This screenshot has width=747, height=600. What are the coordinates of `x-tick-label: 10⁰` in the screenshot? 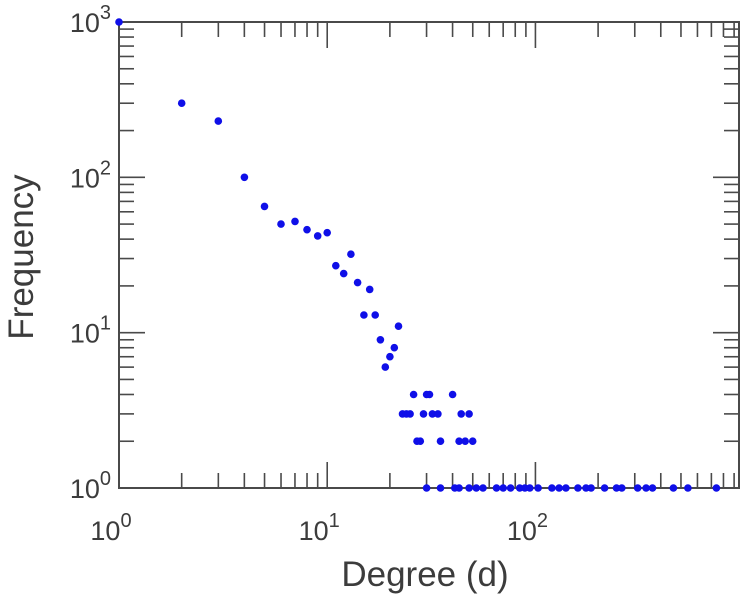 It's located at (110, 528).